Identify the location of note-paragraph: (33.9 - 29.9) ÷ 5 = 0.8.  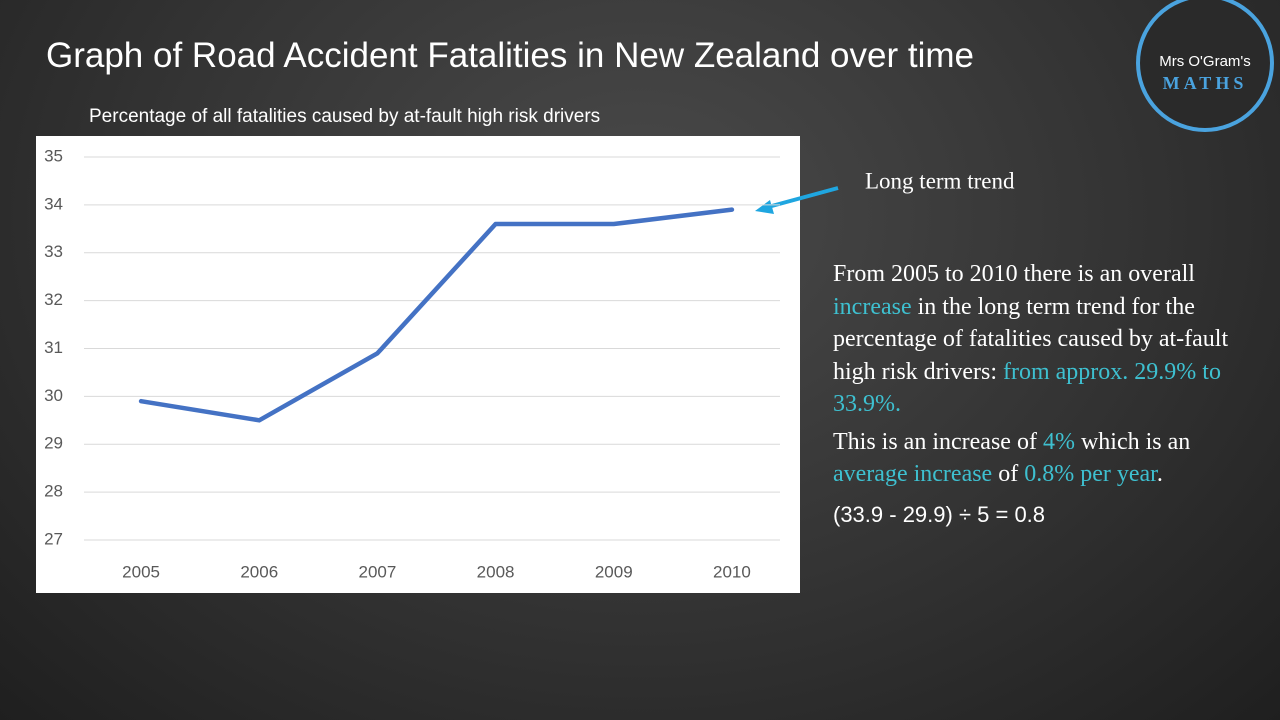
(1043, 515).